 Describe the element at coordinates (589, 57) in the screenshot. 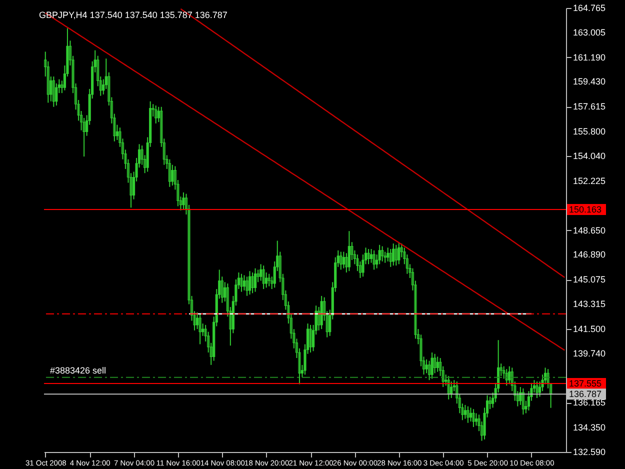

I see `y-tick-label: 161.190` at that location.